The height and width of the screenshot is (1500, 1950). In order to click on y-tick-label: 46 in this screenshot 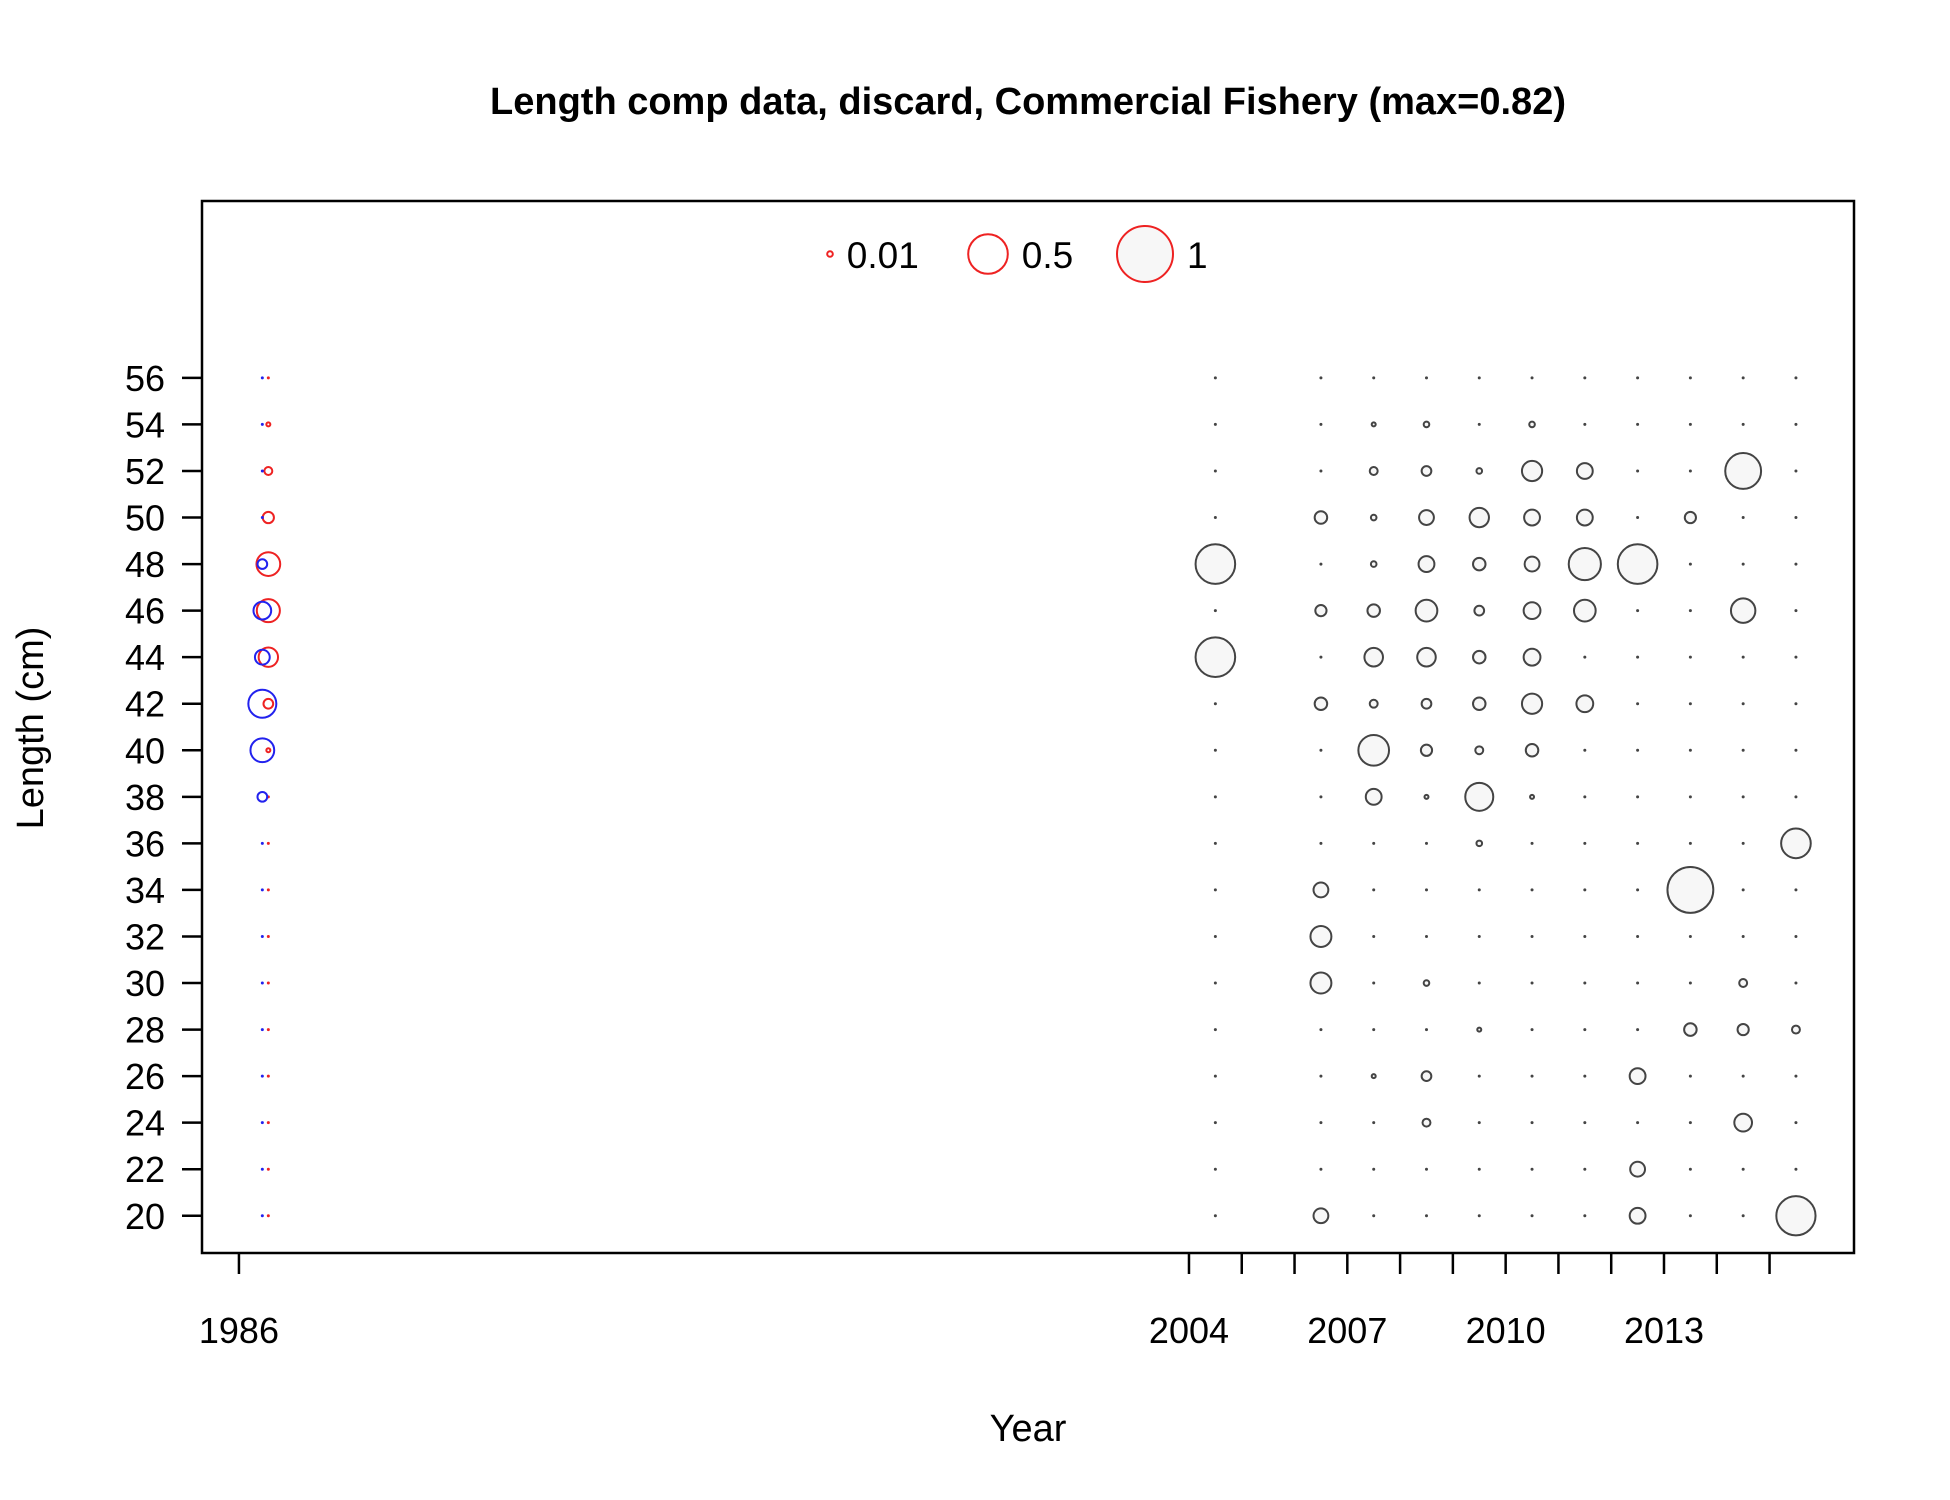, I will do `click(145, 611)`.